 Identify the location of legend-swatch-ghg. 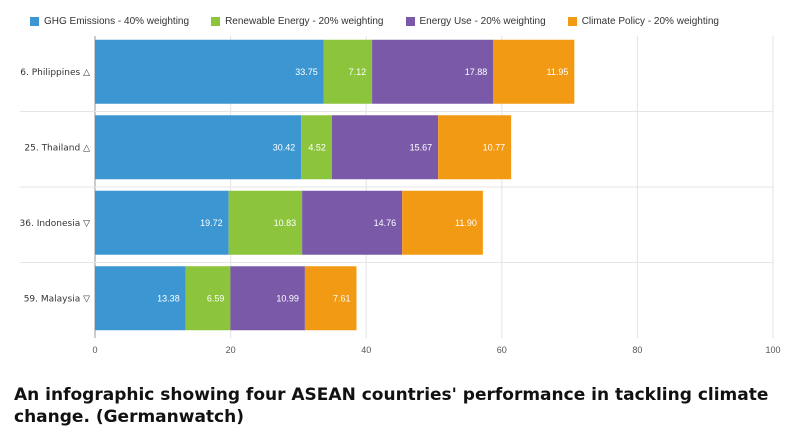
(34, 21).